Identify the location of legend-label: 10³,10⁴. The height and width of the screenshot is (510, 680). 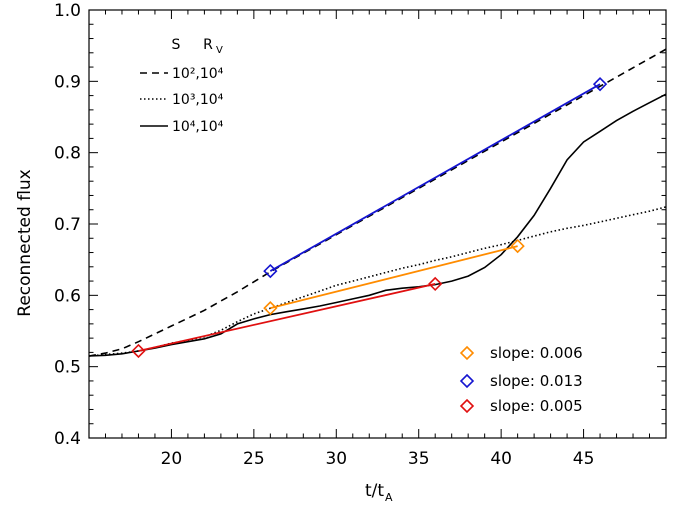
(198, 100).